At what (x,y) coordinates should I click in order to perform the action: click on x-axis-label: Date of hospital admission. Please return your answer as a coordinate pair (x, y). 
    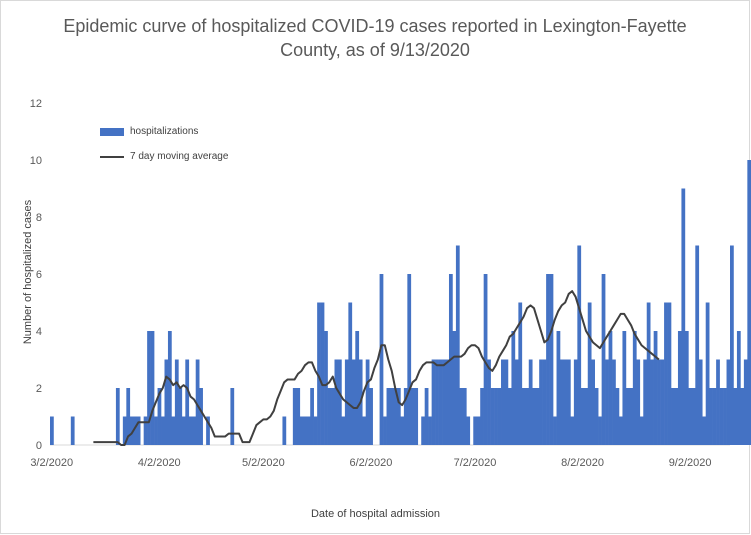
    Looking at the image, I should click on (375, 514).